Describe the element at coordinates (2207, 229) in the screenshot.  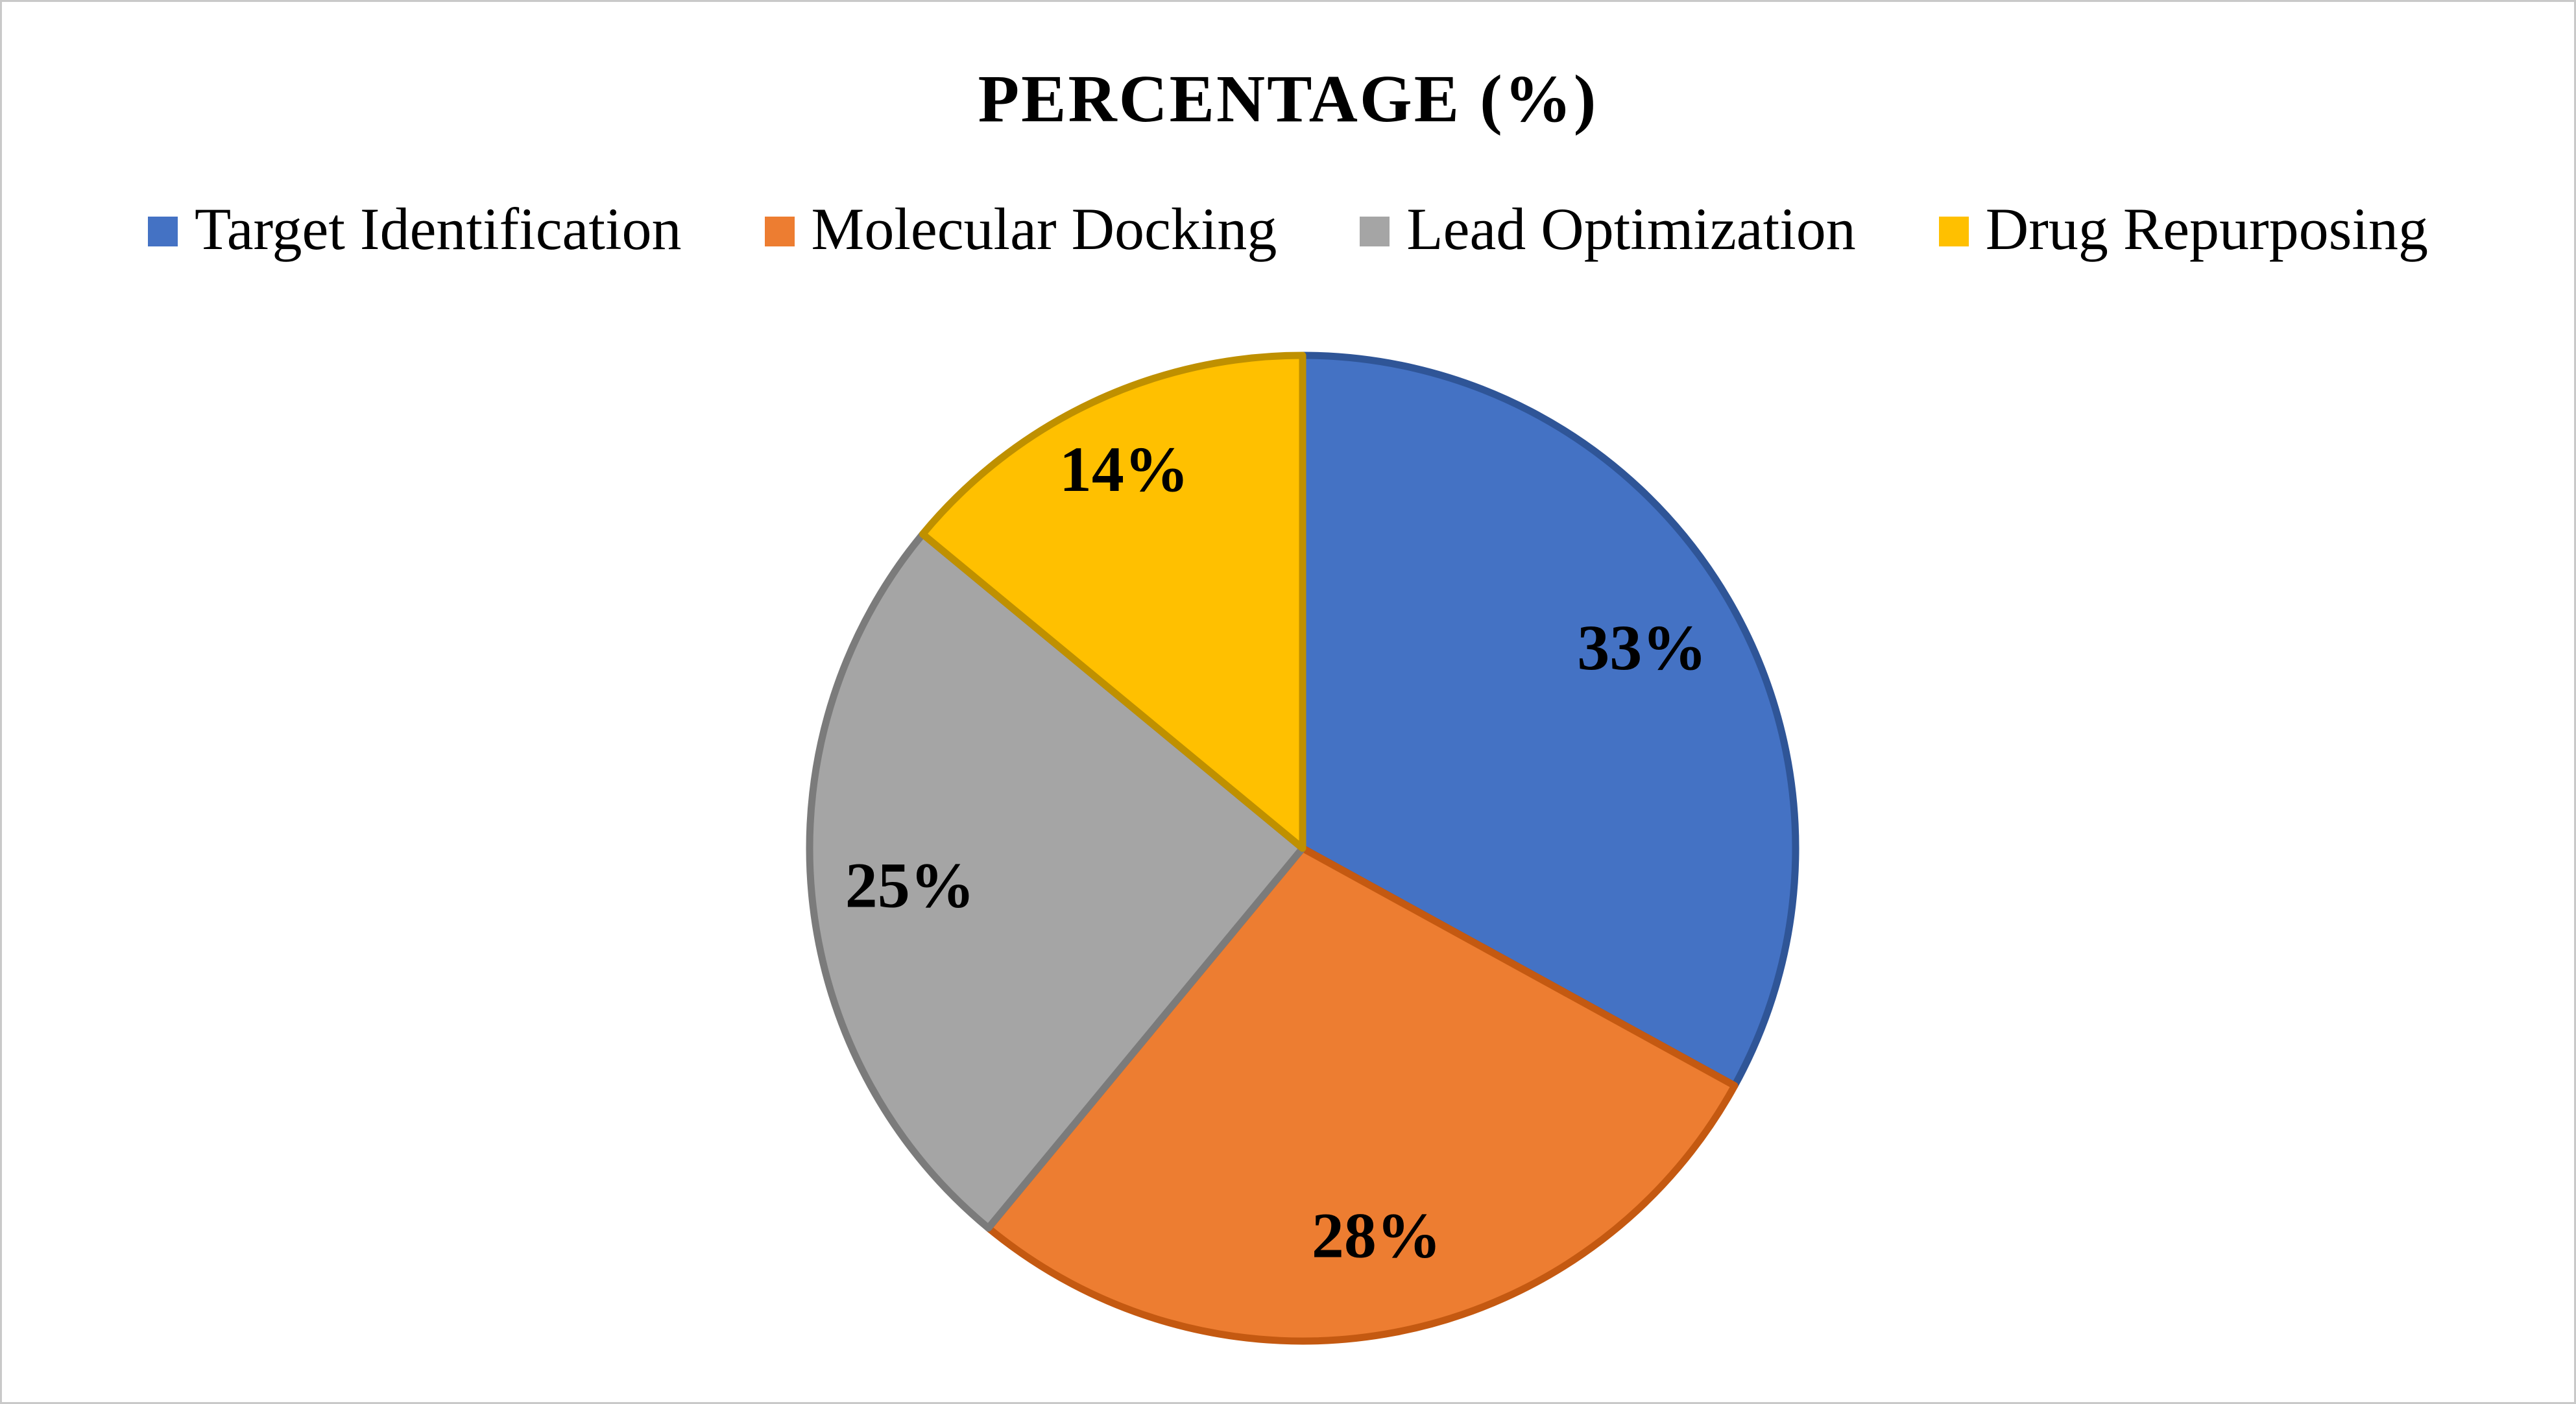
I see `legend-label: Drug Repurposing` at that location.